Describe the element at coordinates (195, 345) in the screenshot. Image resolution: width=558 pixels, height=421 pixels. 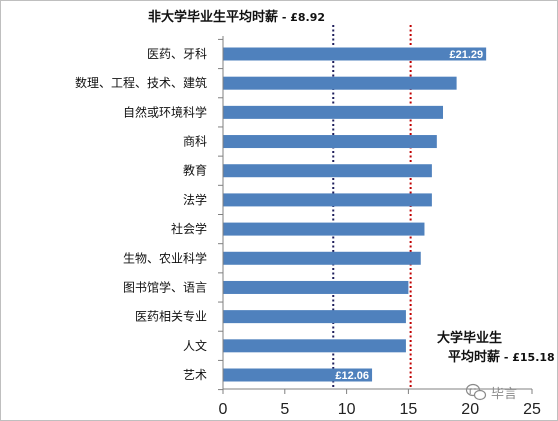
I see `category-label: 人文` at that location.